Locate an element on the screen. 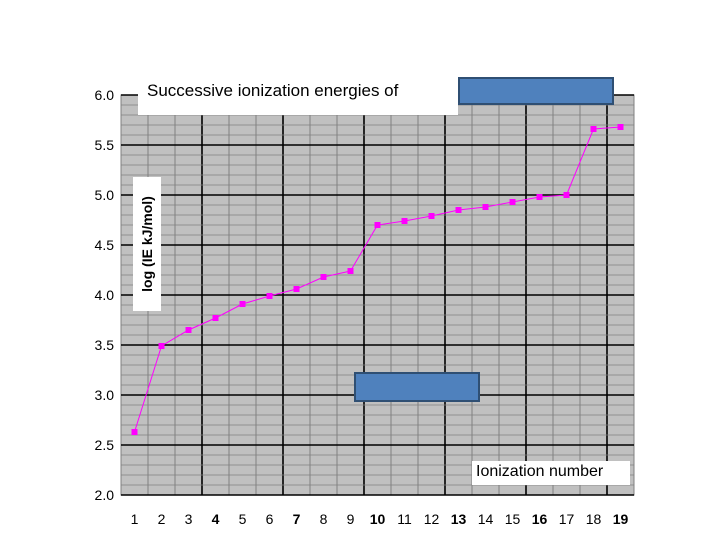 The height and width of the screenshot is (540, 720). y-tick-label: 3.0 is located at coordinates (105, 395).